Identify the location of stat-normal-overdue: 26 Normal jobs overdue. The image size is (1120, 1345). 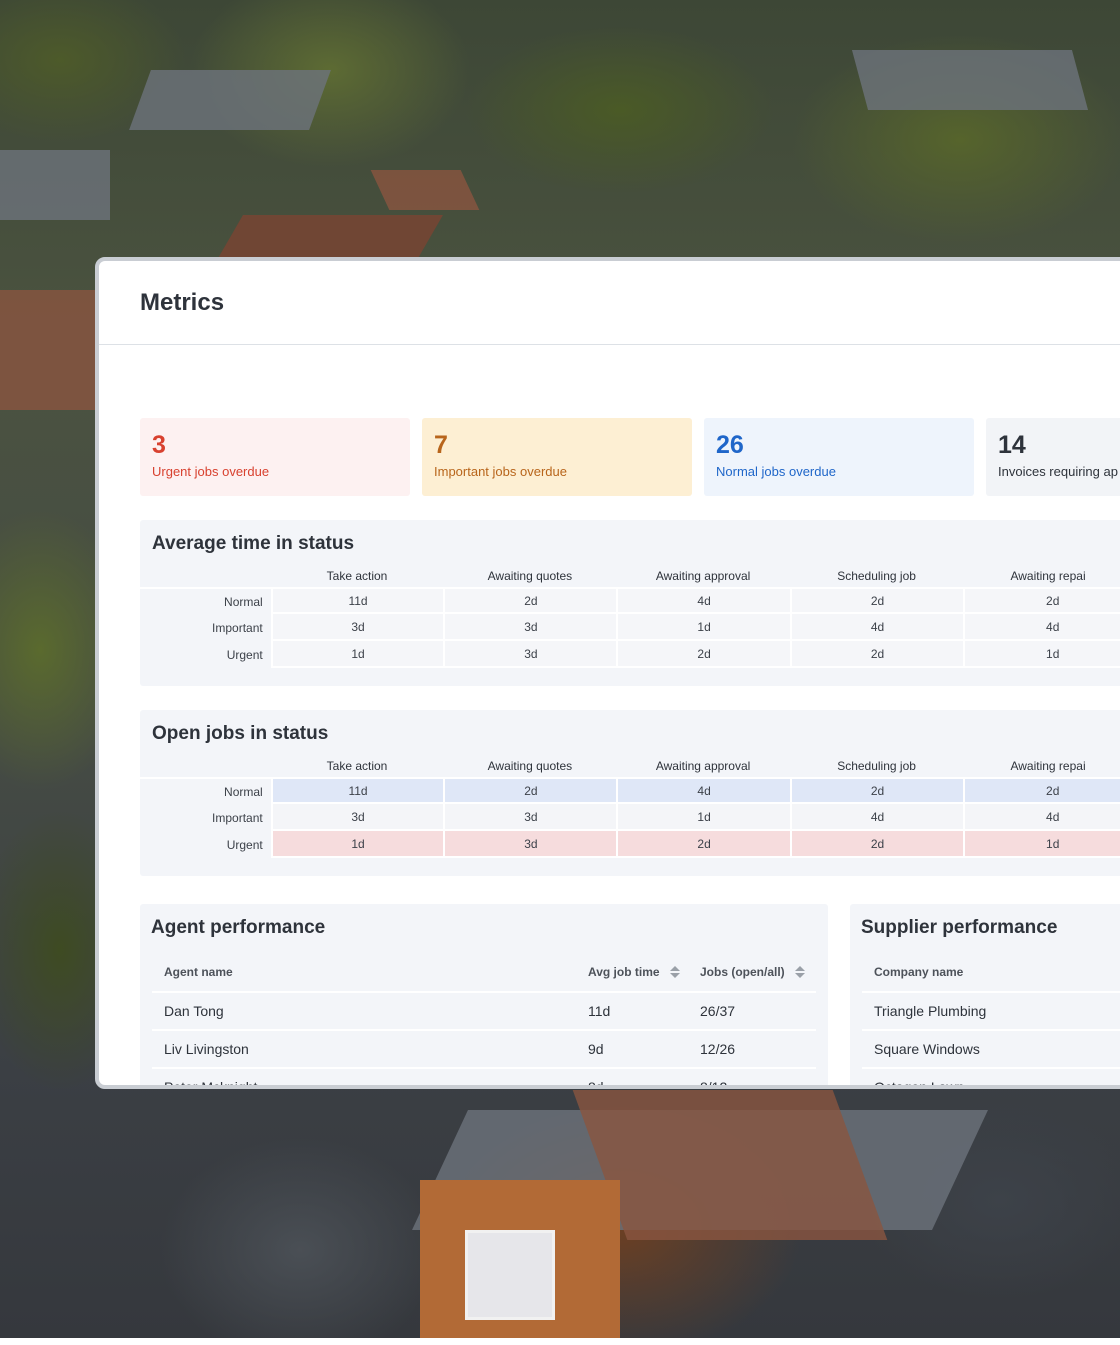
(839, 457).